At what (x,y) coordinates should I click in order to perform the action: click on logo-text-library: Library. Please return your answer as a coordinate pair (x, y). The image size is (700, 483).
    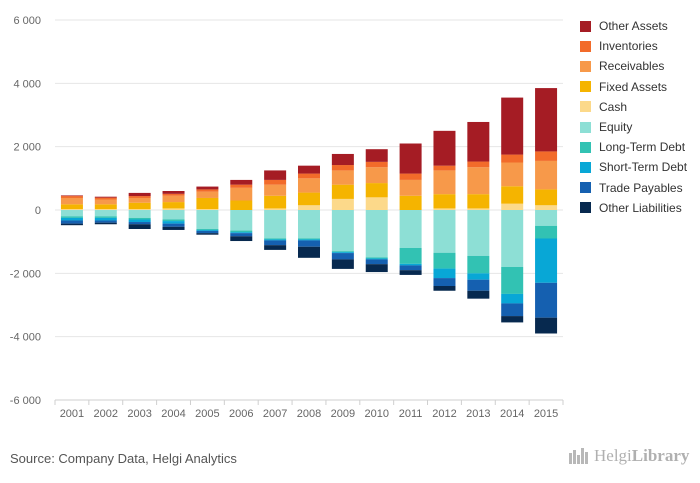
    Looking at the image, I should click on (660, 455).